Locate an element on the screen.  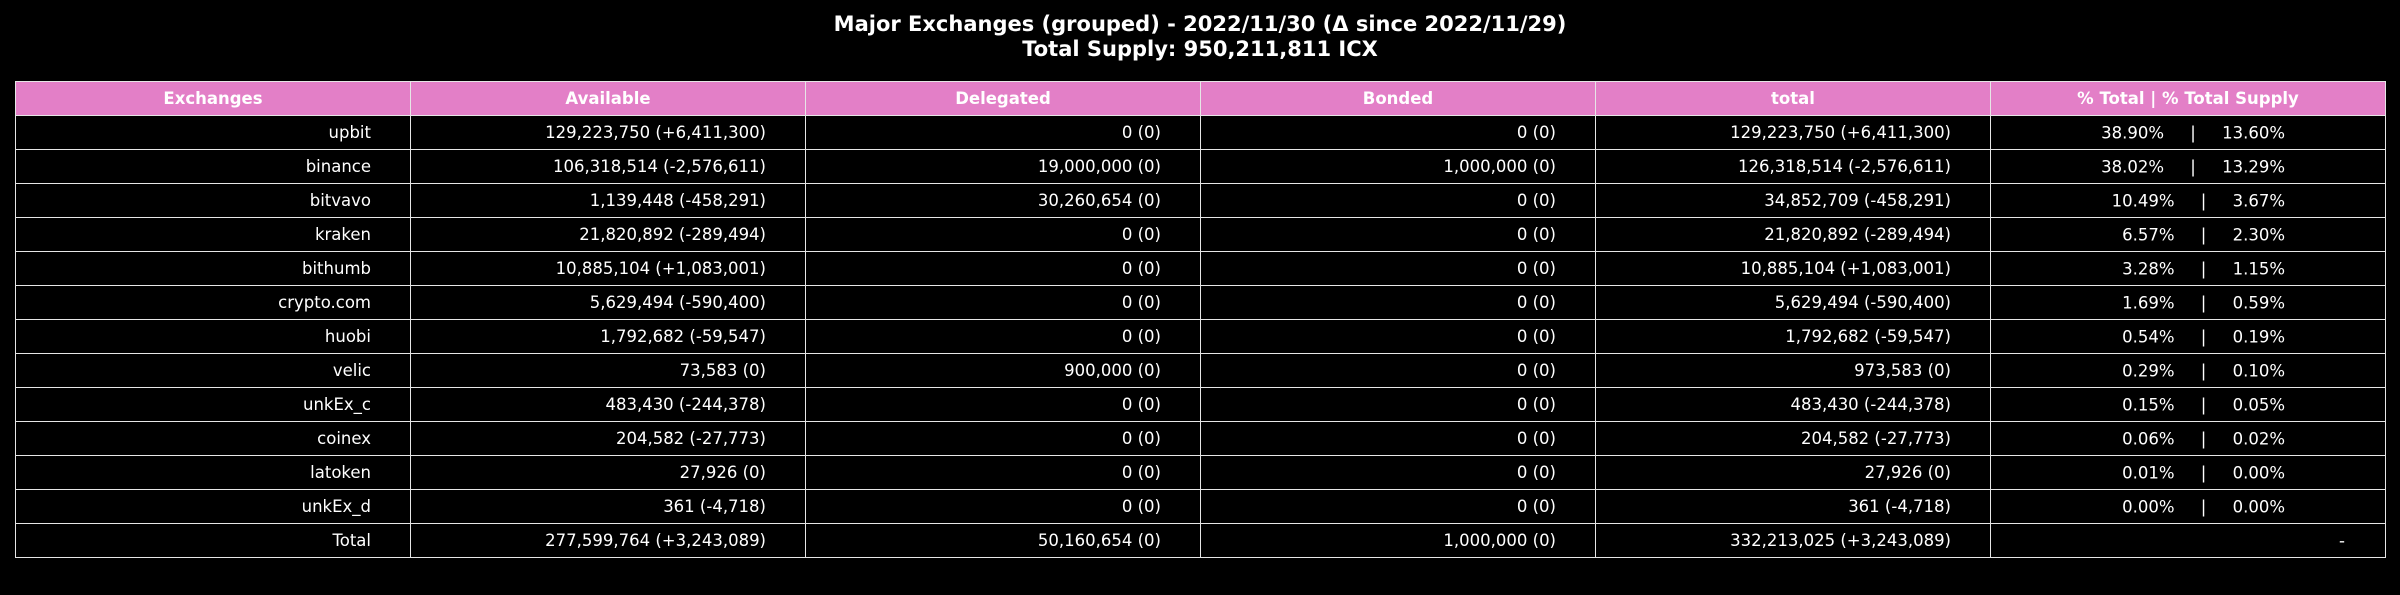
percent-cell-wrap: 0.15% | 0.05% is located at coordinates (2188, 405).